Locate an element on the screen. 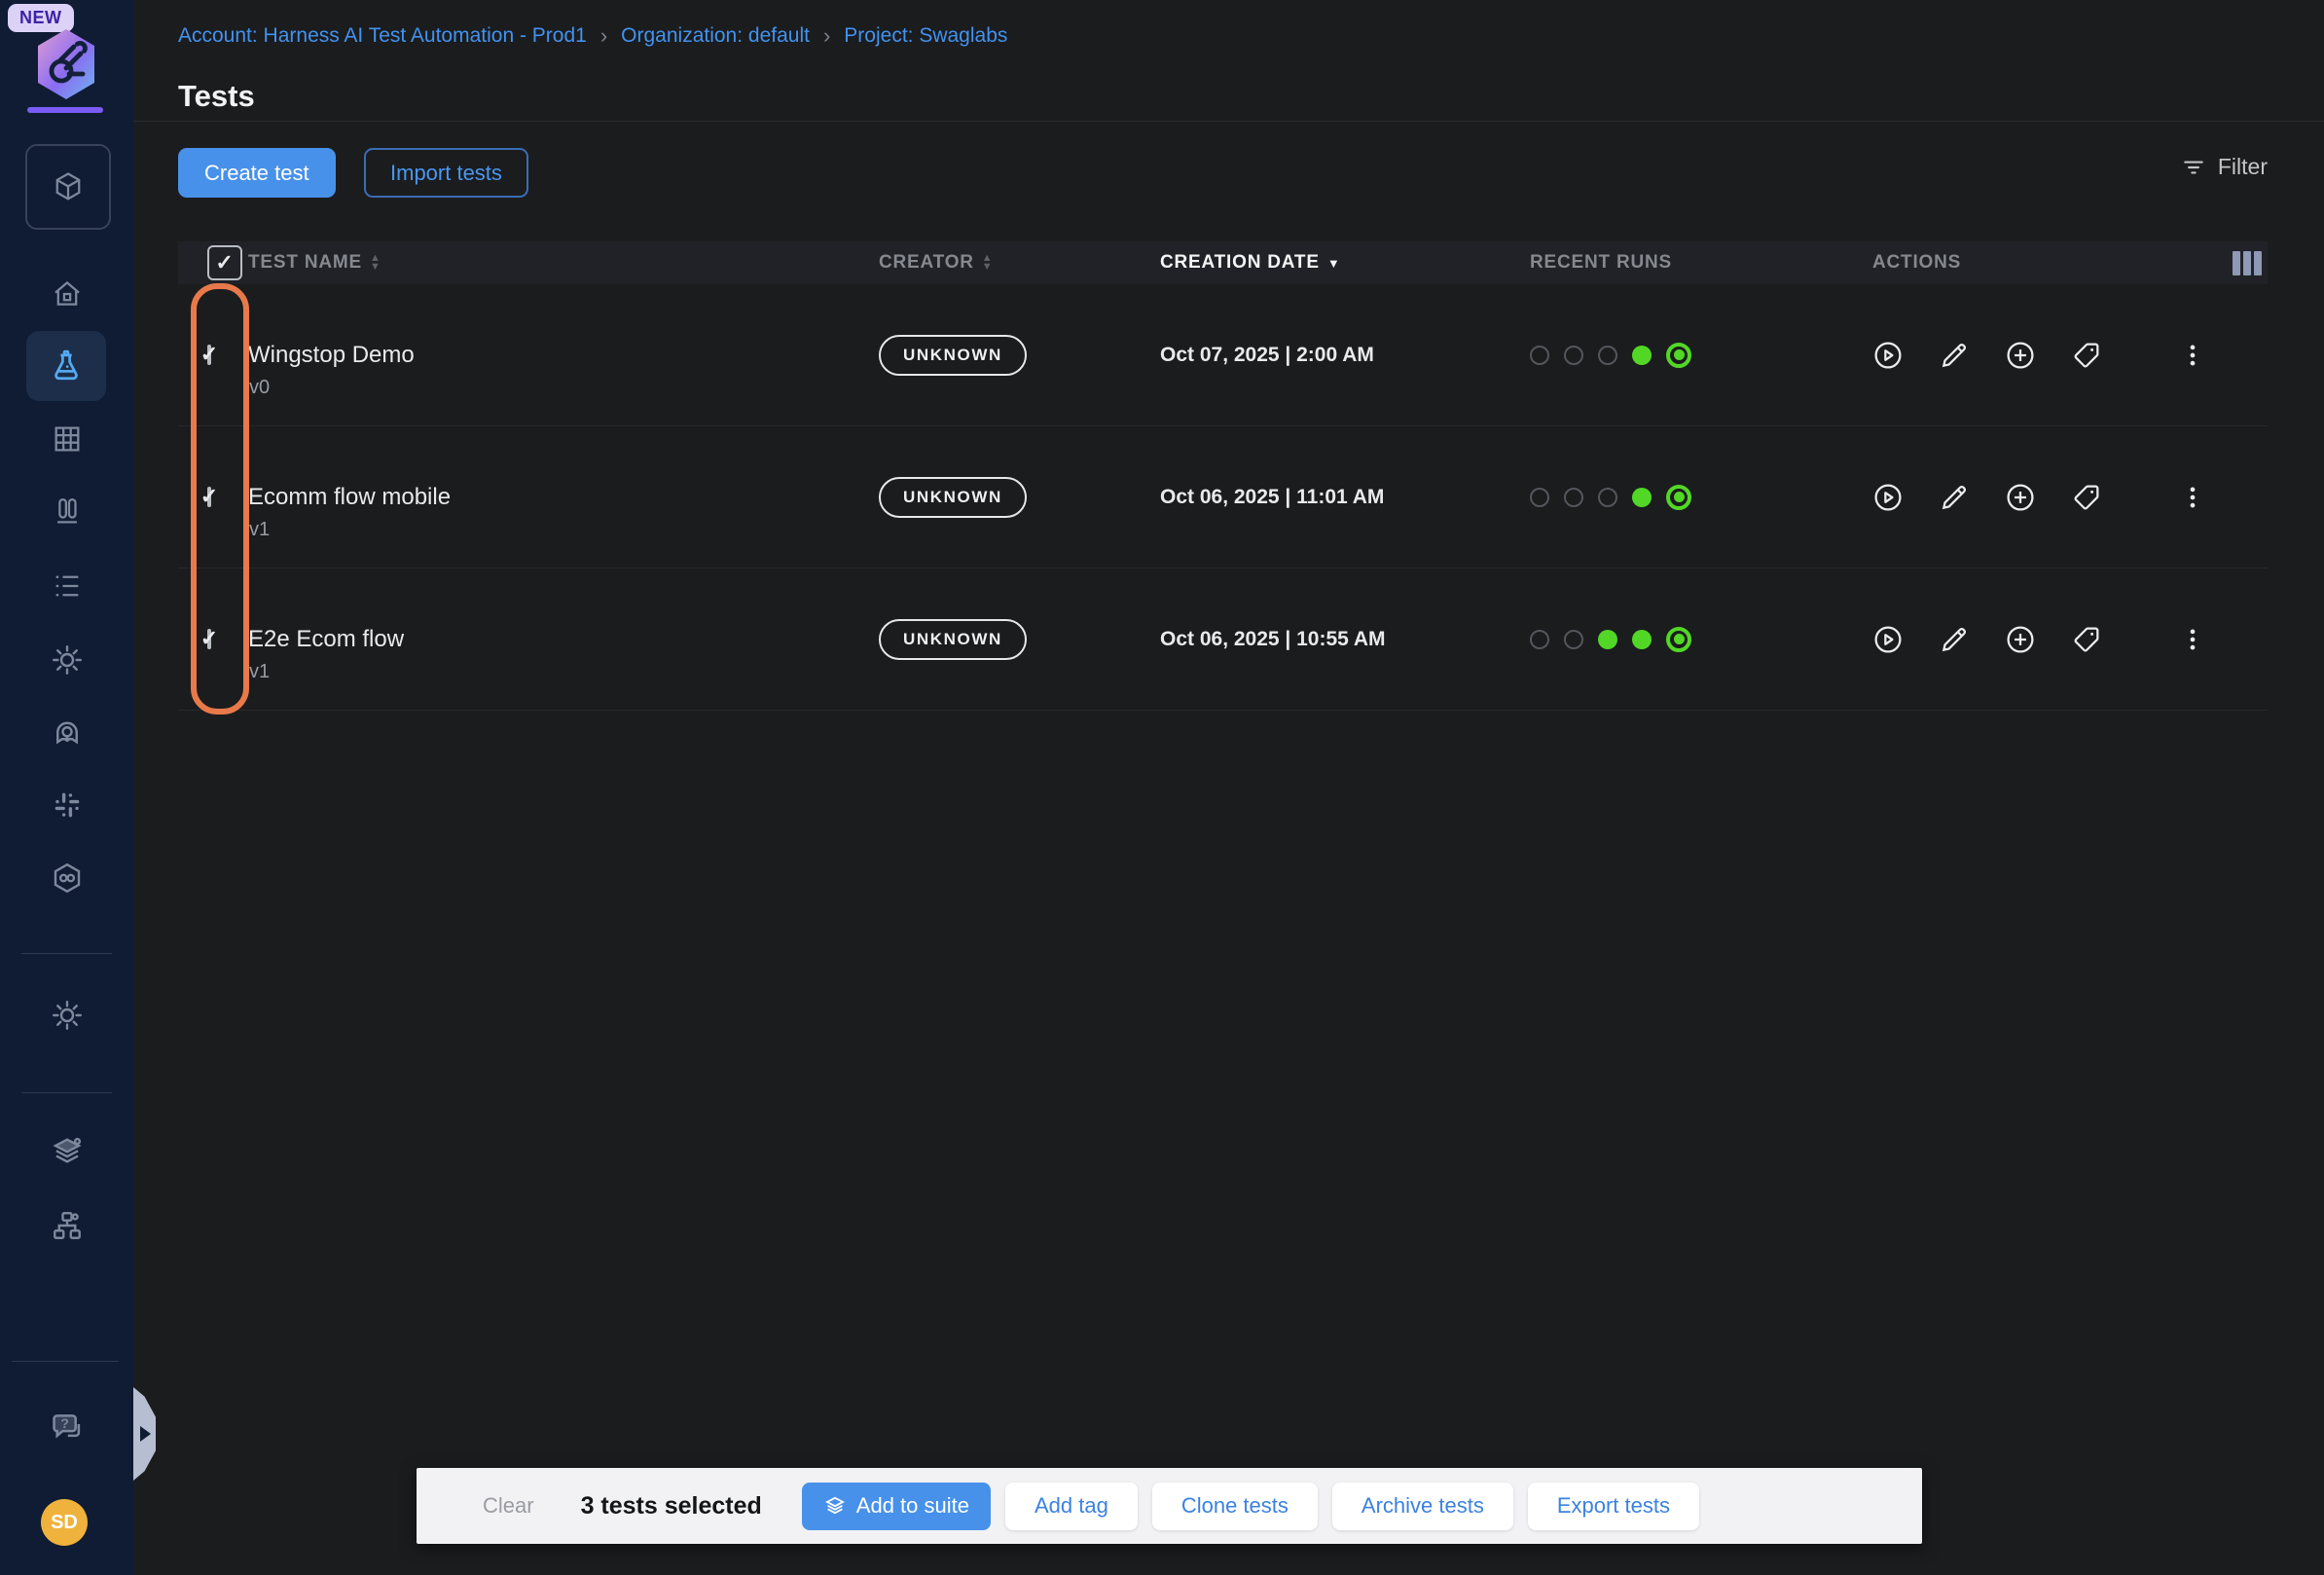 Image resolution: width=2324 pixels, height=1575 pixels. column-header-test-name: TEST NAME ▲ ▼ is located at coordinates (314, 262).